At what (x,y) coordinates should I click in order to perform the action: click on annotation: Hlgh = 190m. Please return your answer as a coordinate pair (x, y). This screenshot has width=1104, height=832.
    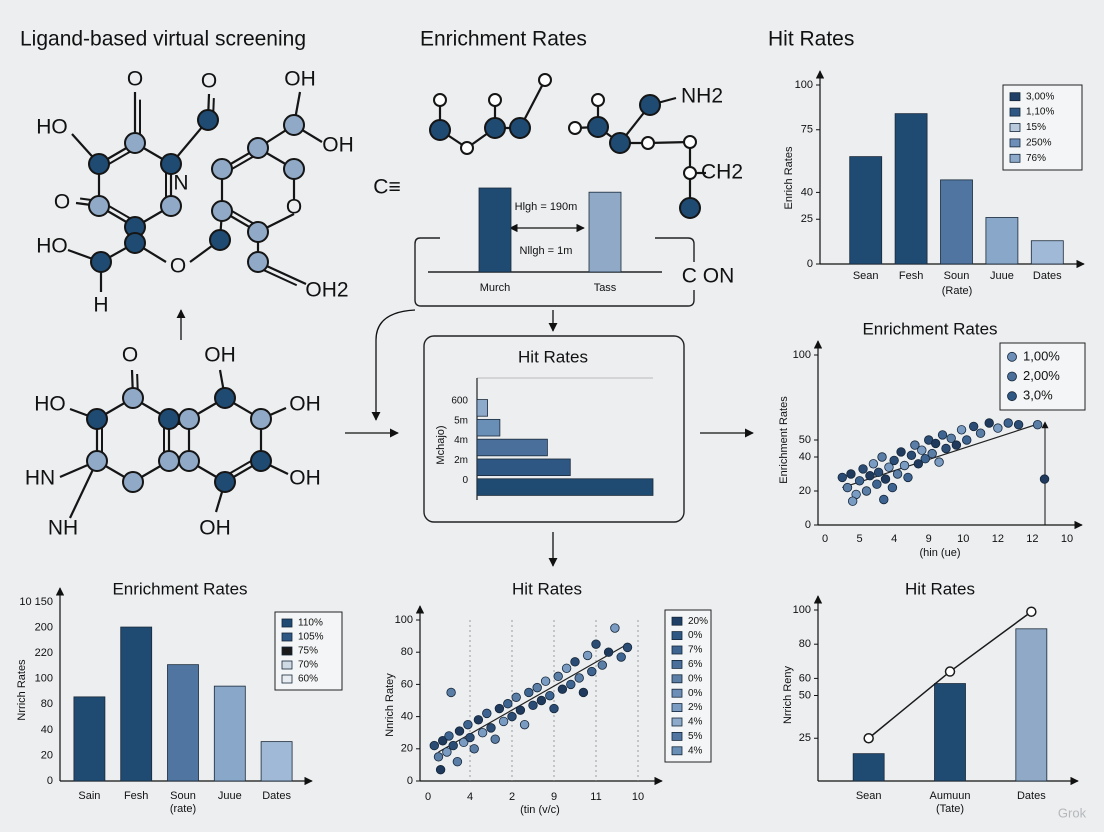
    Looking at the image, I should click on (546, 207).